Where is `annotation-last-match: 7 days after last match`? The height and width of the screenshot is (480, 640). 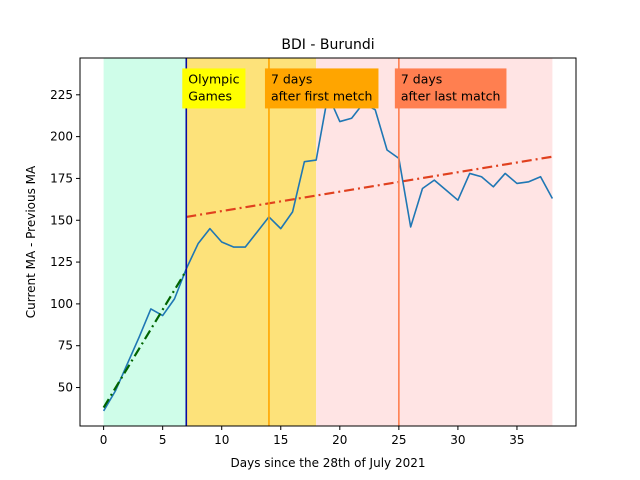
annotation-last-match: 7 days after last match is located at coordinates (450, 88).